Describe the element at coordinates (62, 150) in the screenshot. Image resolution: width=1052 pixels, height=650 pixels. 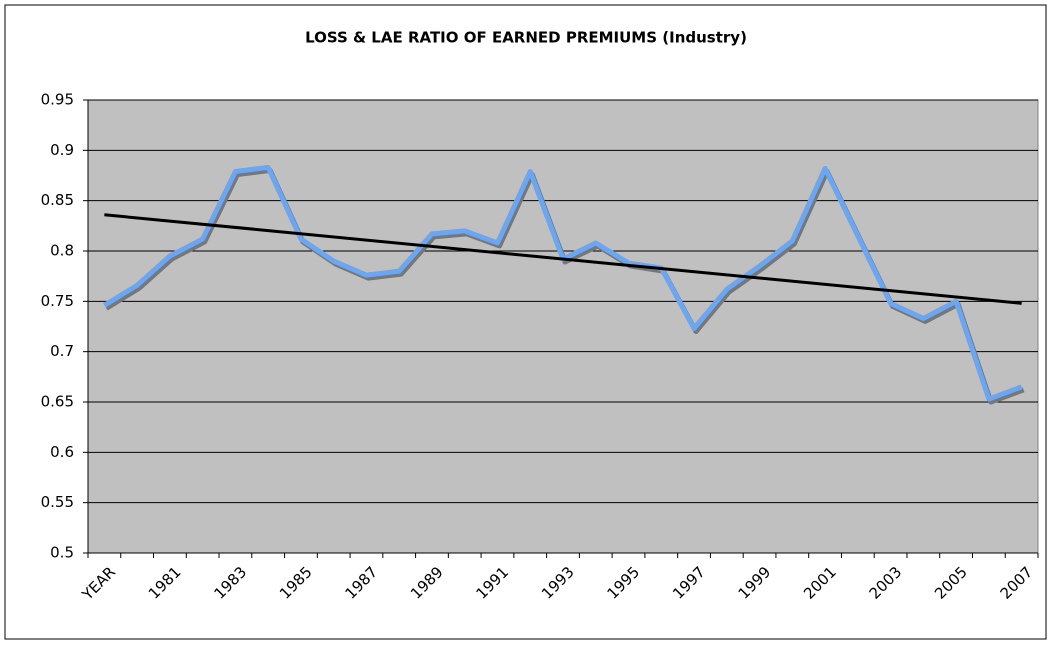
I see `y-tick-label: 0.9` at that location.